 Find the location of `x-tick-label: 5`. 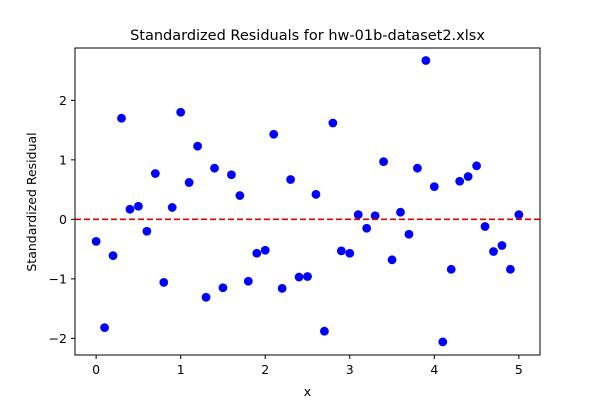

x-tick-label: 5 is located at coordinates (519, 369).